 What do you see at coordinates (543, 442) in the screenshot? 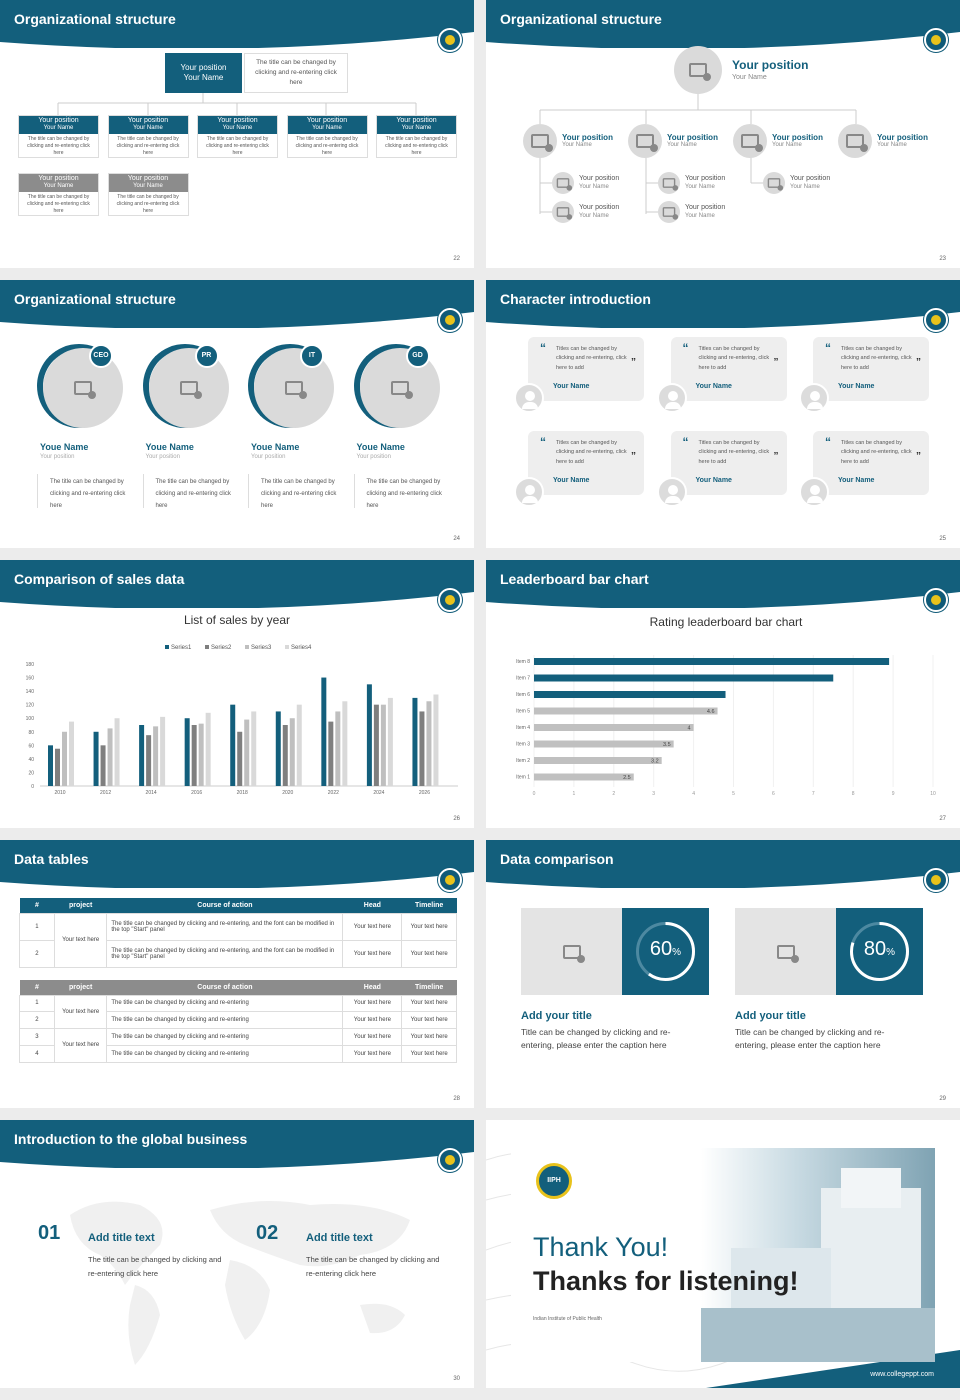
I see `quote-open-icon: “` at bounding box center [543, 442].